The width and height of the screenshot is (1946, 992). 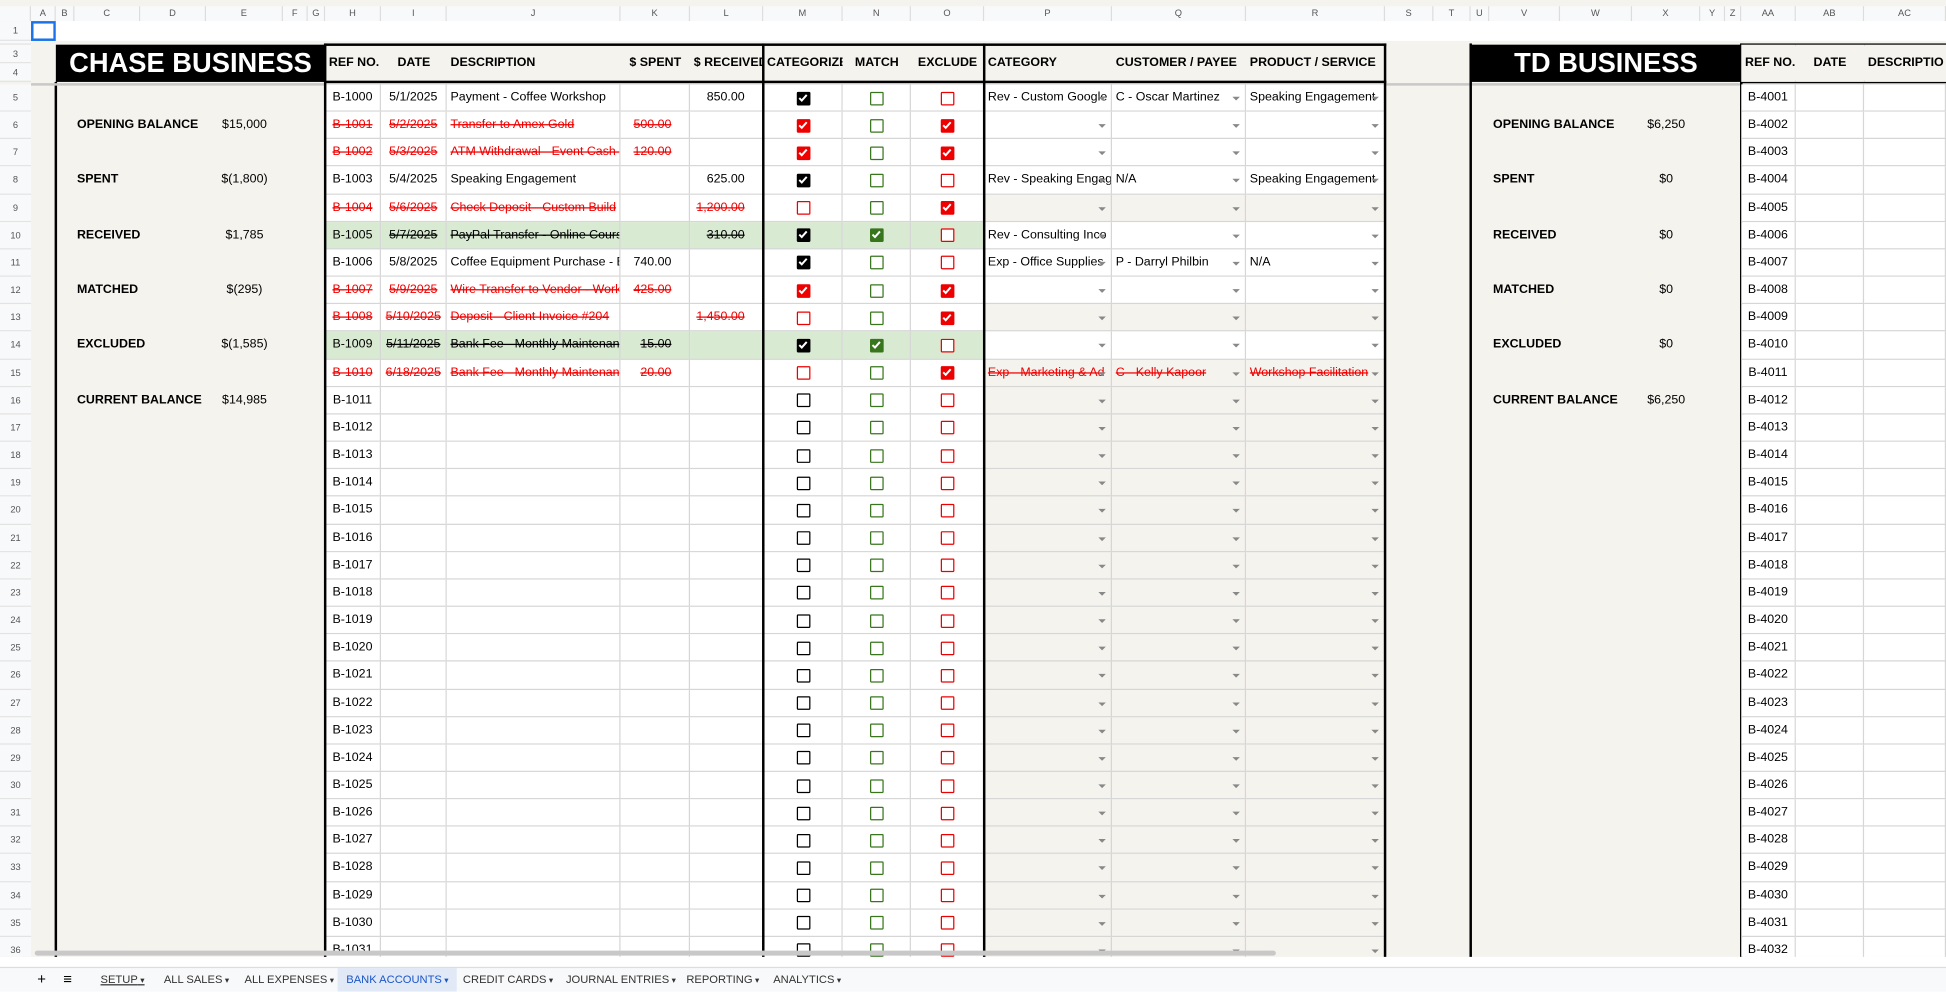 I want to click on dropdown-cell: Rev - Custom Google, so click(x=1048, y=98).